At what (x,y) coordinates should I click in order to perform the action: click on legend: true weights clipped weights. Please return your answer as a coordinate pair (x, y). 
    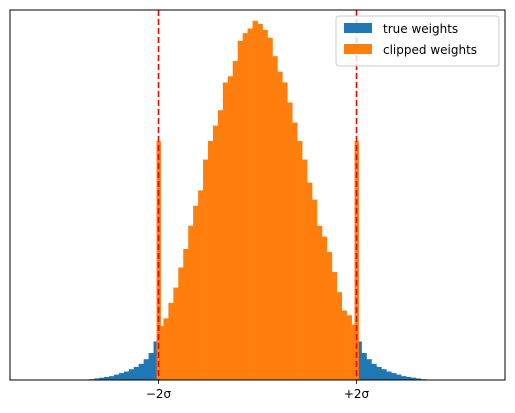
    Looking at the image, I should click on (417, 41).